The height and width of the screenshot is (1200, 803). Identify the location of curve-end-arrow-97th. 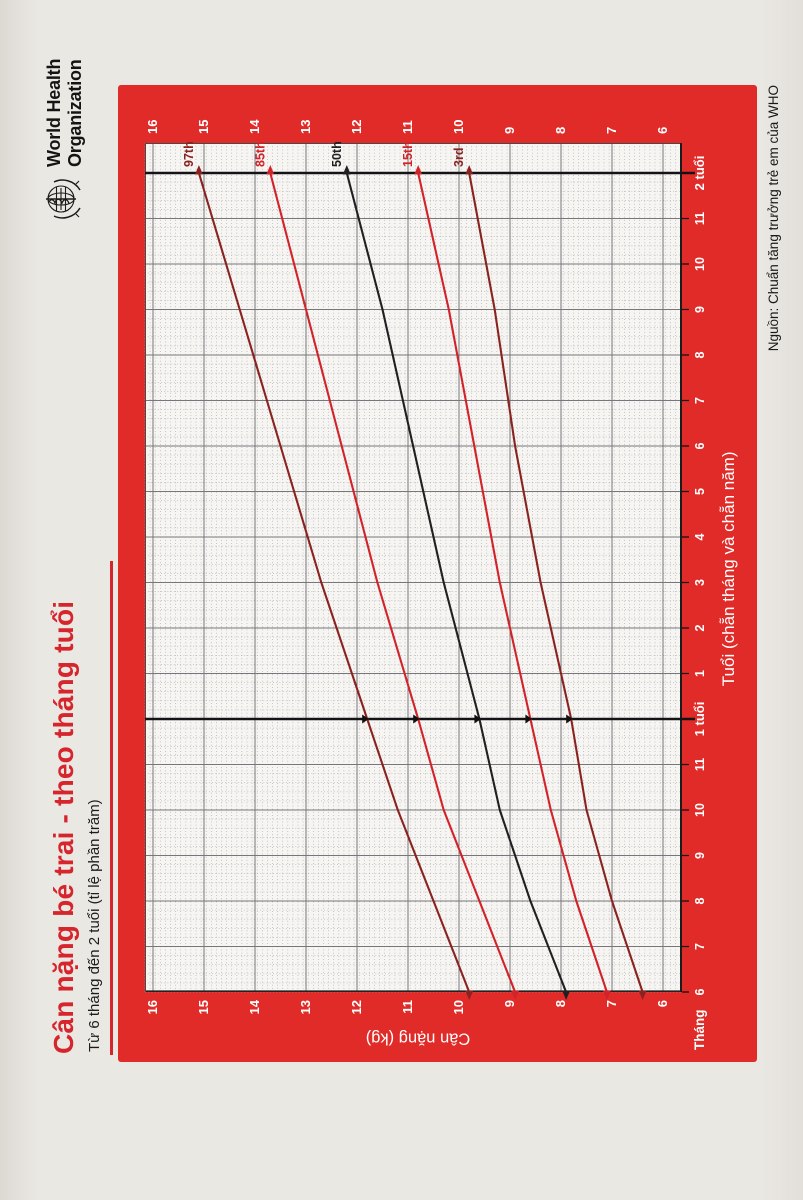
(198, 170).